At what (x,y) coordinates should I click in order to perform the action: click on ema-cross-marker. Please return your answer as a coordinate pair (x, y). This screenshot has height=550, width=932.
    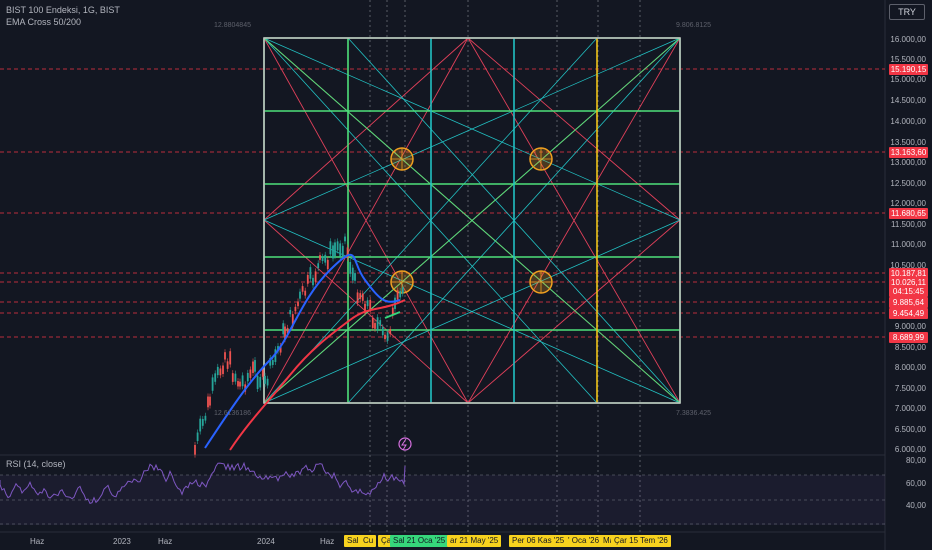
    Looking at the image, I should click on (392, 315).